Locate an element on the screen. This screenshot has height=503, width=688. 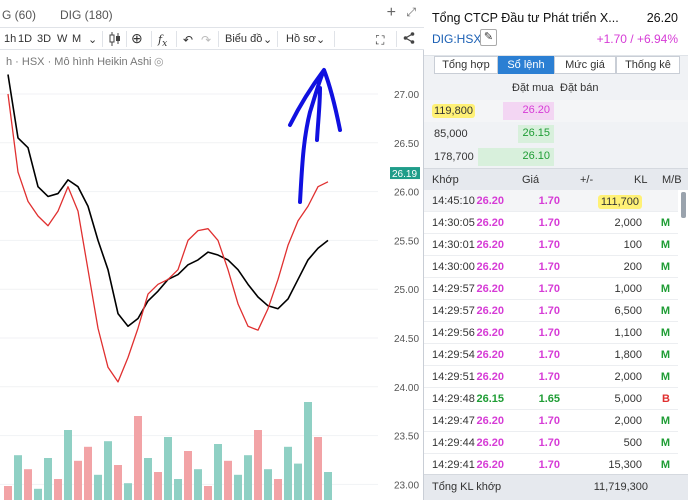
profile-dropdown: Hồ sơ is located at coordinates (301, 39).